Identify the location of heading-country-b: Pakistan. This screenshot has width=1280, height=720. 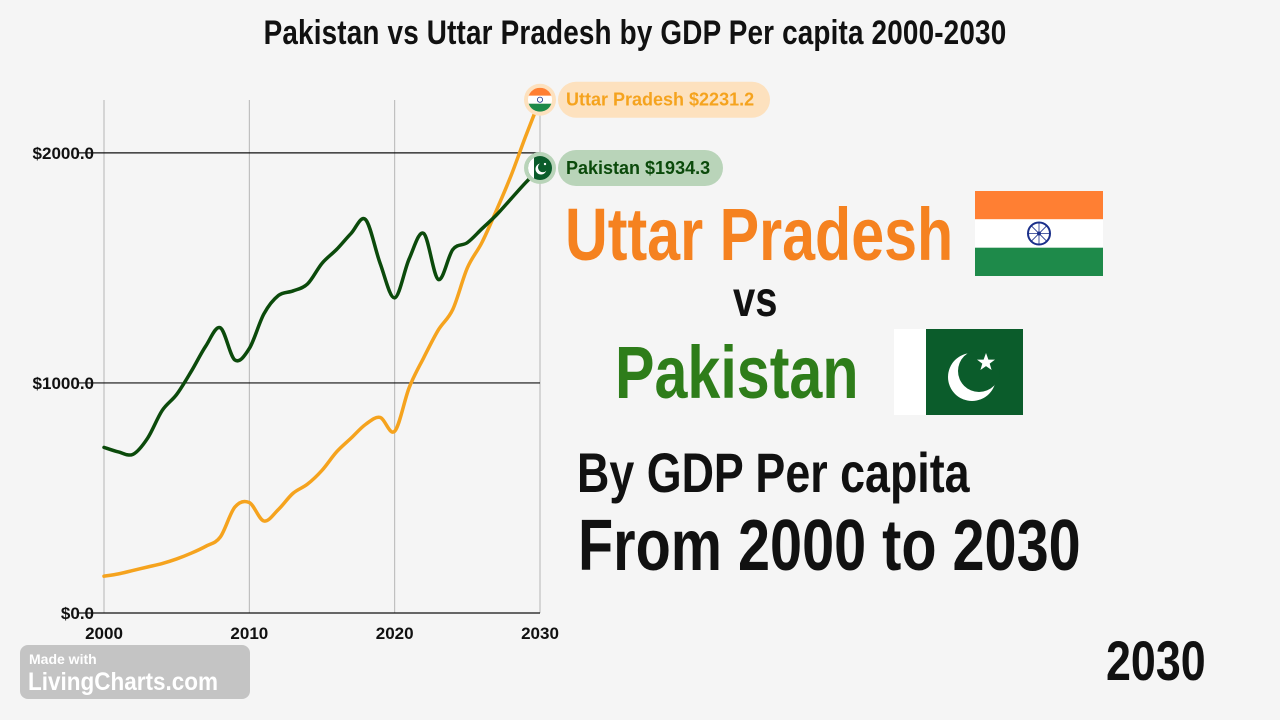
(737, 372).